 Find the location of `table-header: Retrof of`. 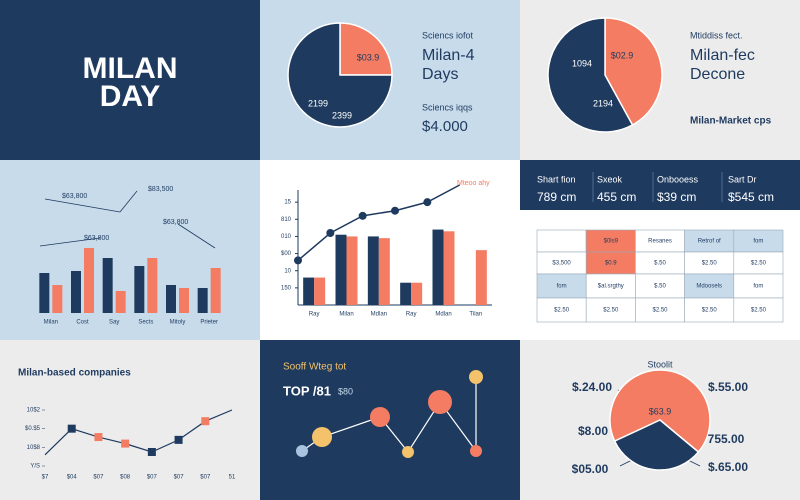

table-header: Retrof of is located at coordinates (709, 242).